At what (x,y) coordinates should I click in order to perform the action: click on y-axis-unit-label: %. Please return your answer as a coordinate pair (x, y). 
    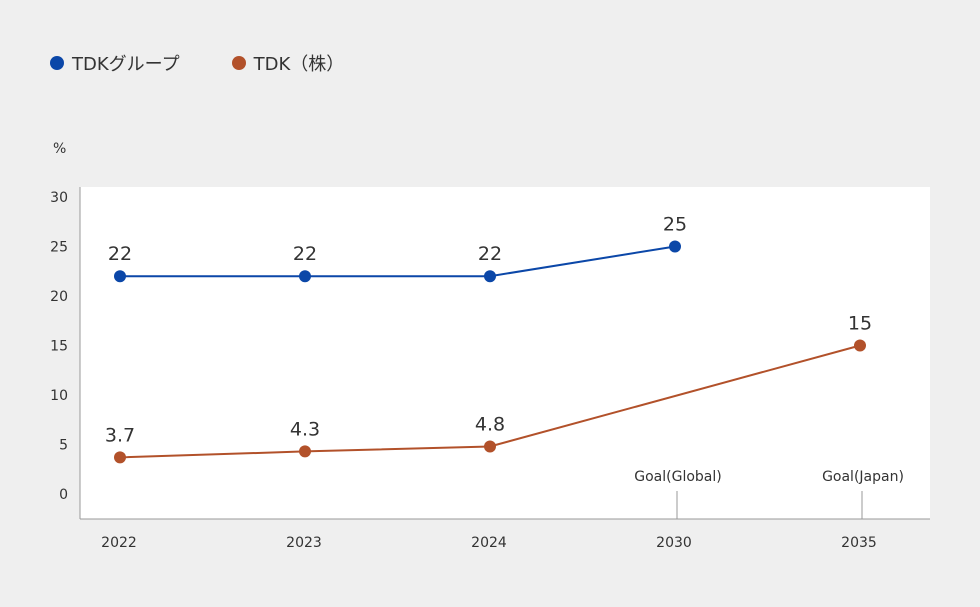
    Looking at the image, I should click on (59, 149).